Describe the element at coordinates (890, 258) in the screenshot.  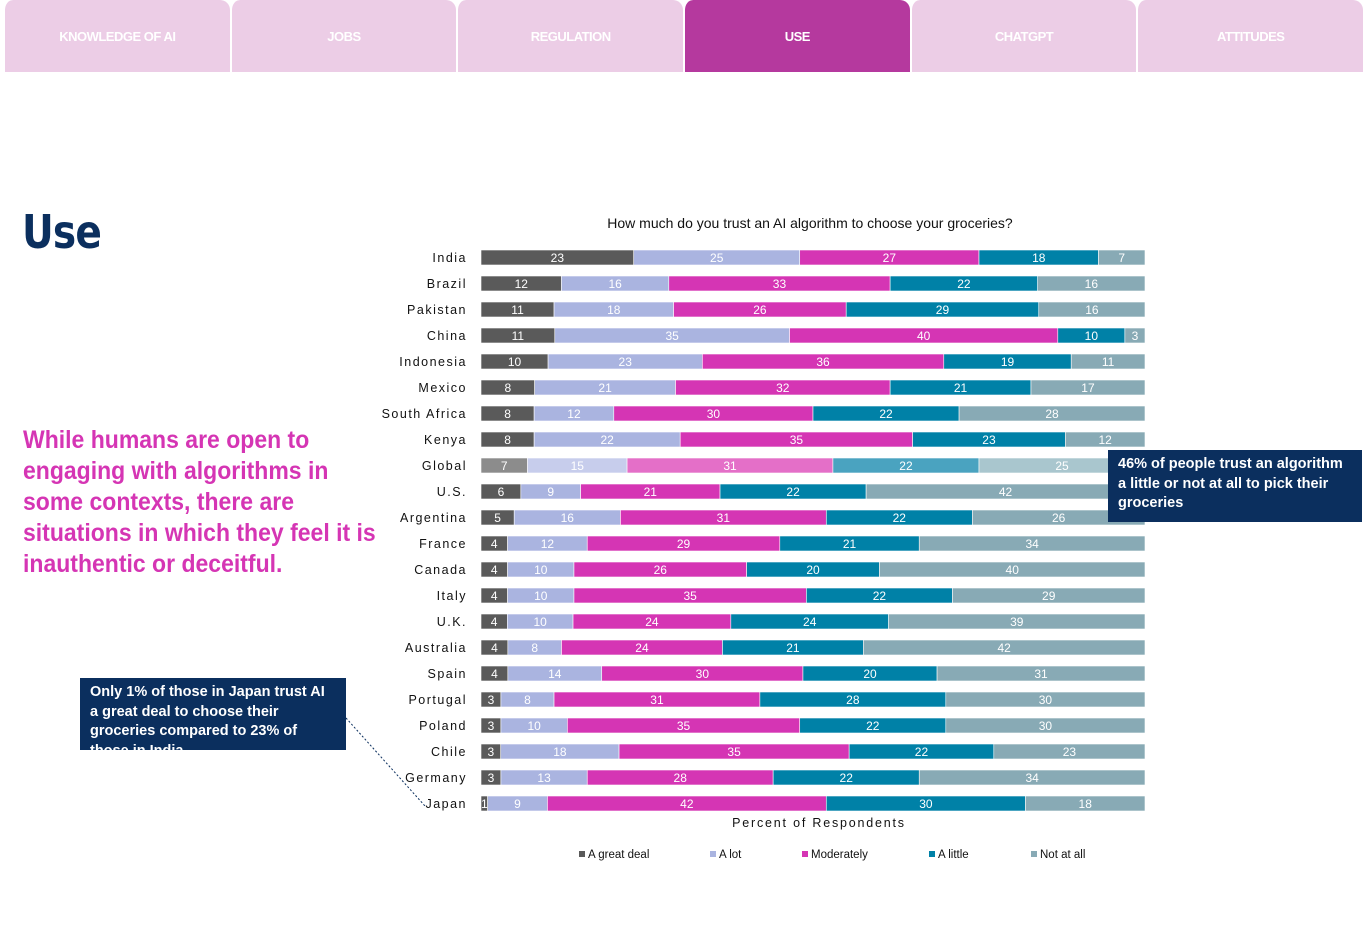
I see `data-label: 27` at that location.